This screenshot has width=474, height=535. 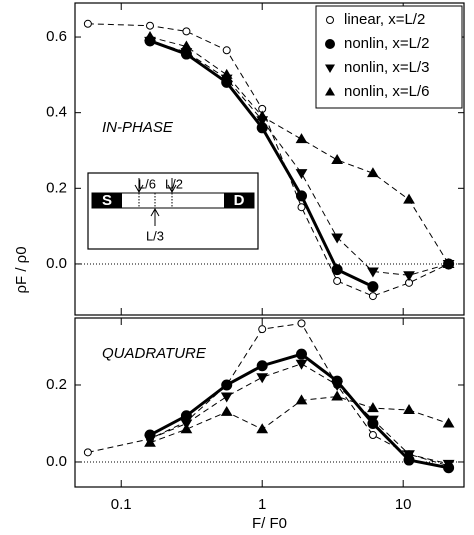 What do you see at coordinates (403, 504) in the screenshot?
I see `x-tick-label: 10` at bounding box center [403, 504].